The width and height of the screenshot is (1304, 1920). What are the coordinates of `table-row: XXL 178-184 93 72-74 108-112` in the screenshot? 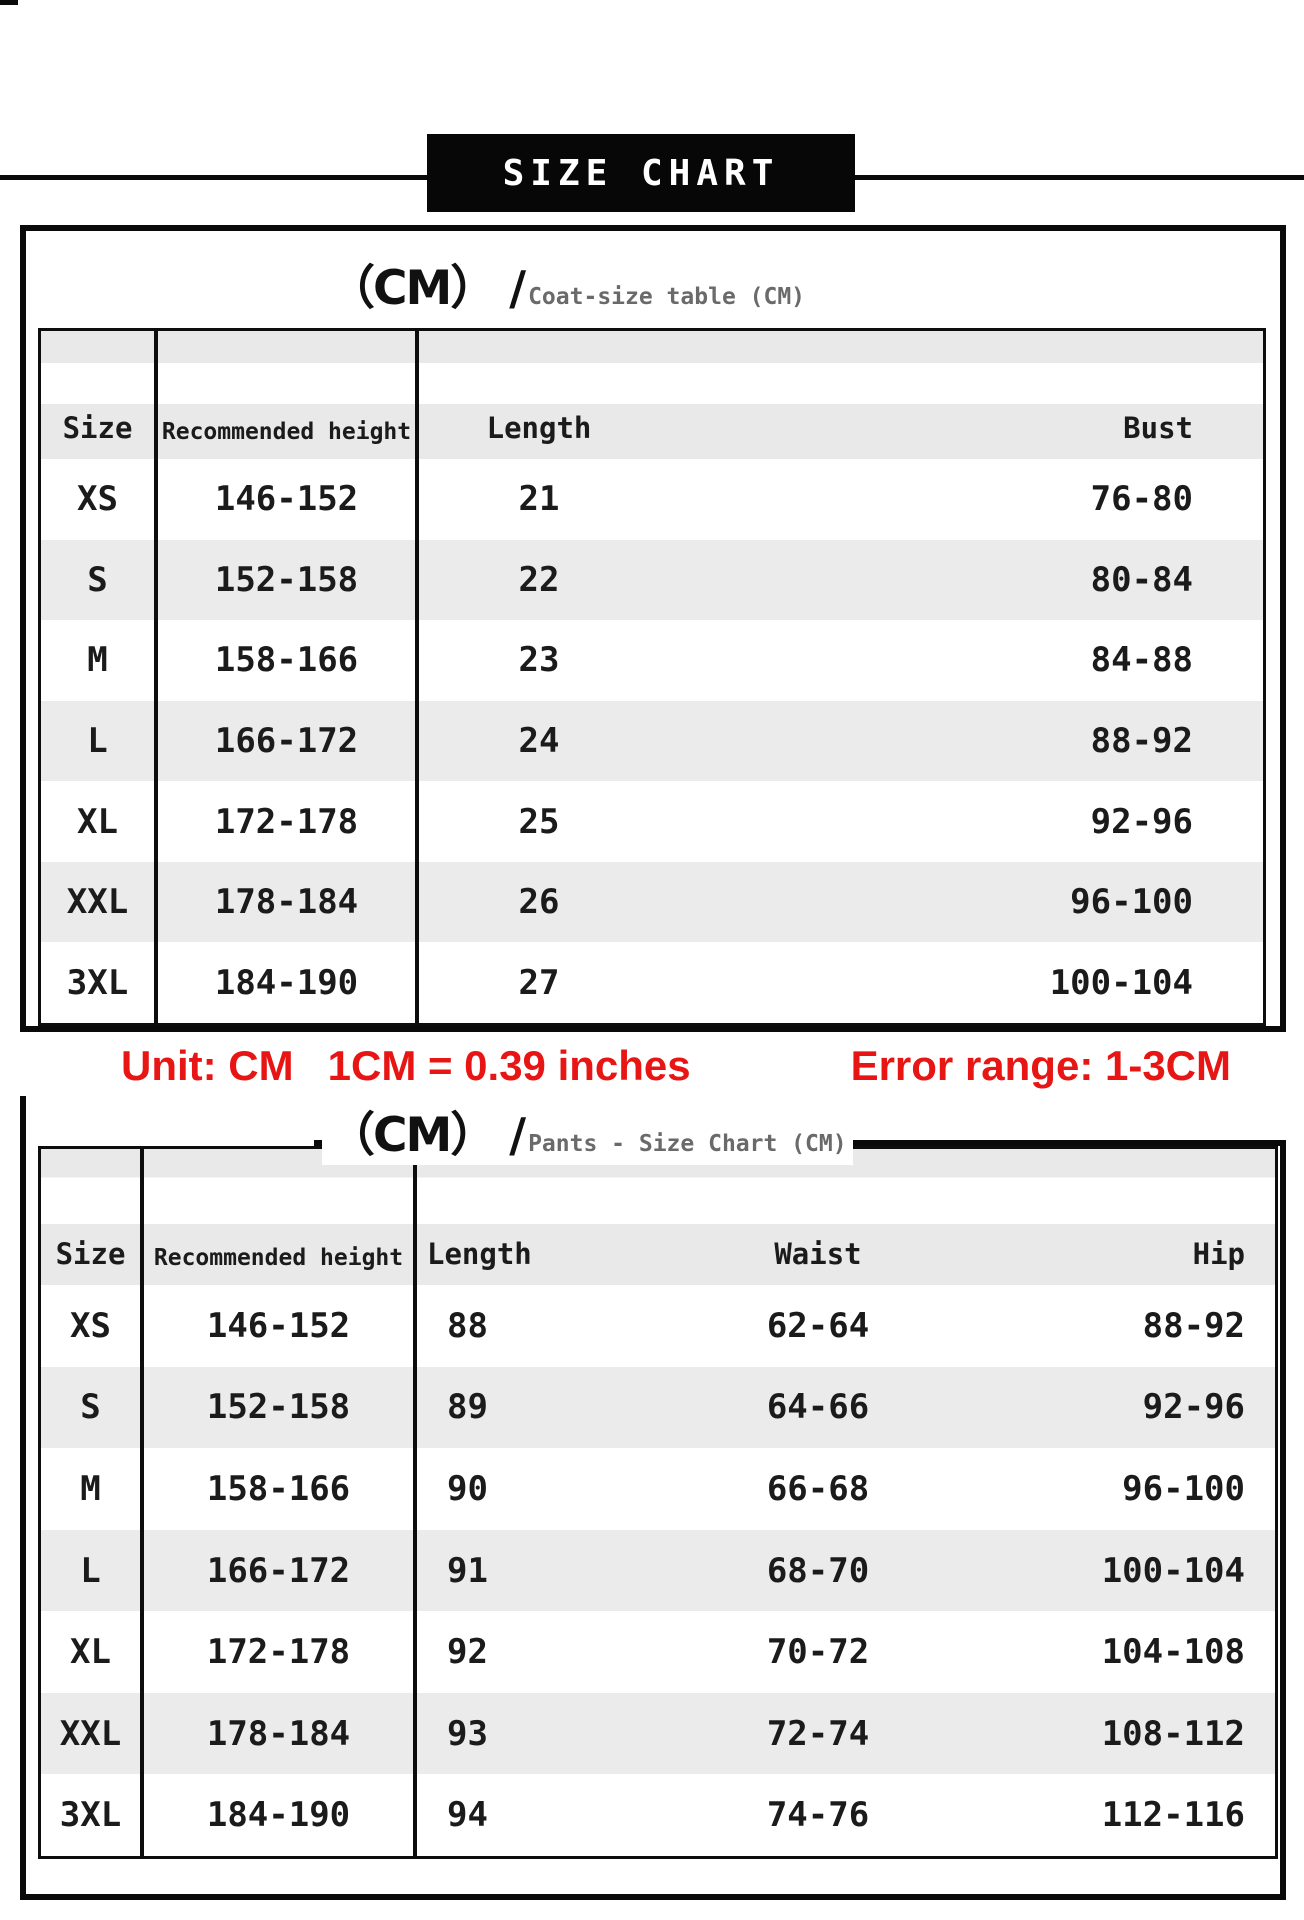 It's located at (658, 1733).